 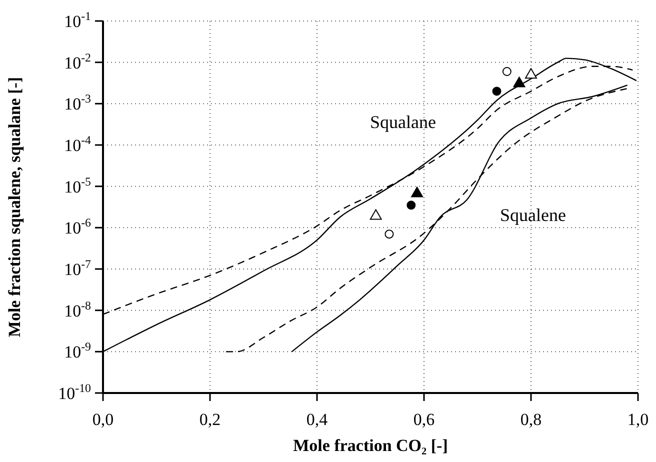 I want to click on y-tick-label: 10$^{-5}$, so click(x=78, y=185).